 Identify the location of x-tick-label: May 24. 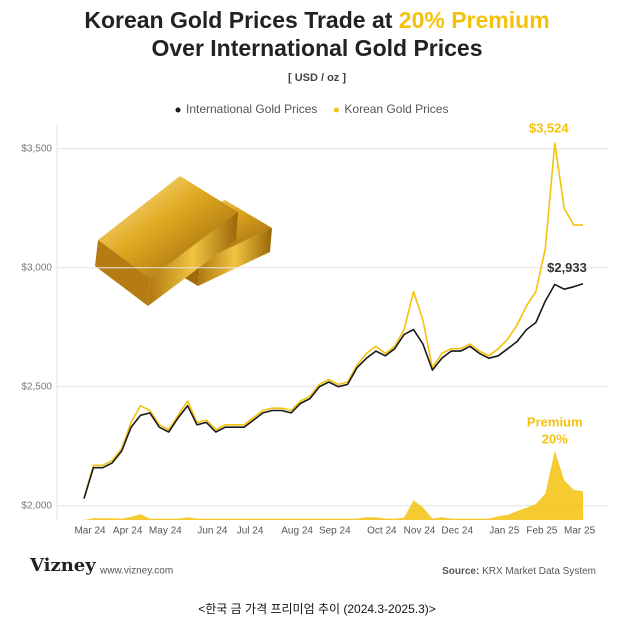
(165, 531).